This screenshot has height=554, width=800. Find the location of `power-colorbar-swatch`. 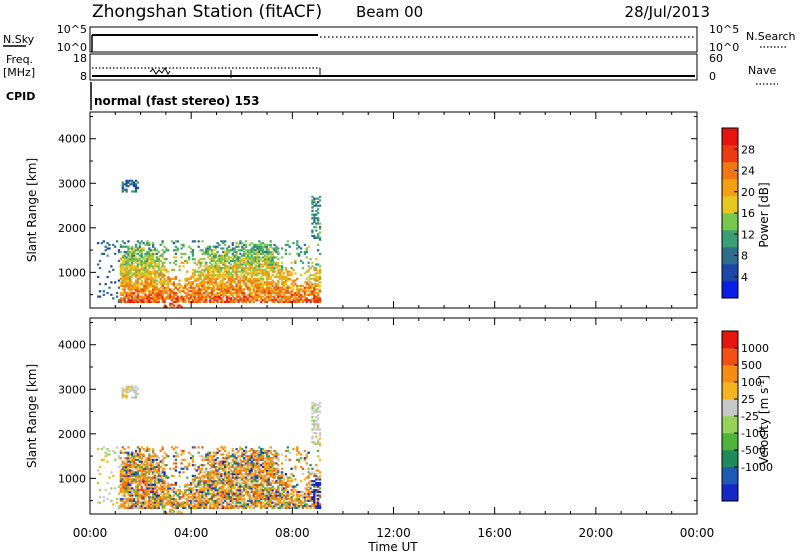

power-colorbar-swatch is located at coordinates (730, 154).